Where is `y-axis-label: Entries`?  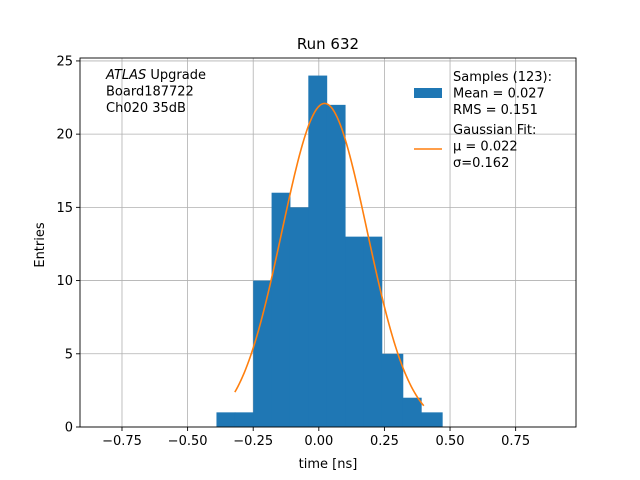
y-axis-label: Entries is located at coordinates (40, 245).